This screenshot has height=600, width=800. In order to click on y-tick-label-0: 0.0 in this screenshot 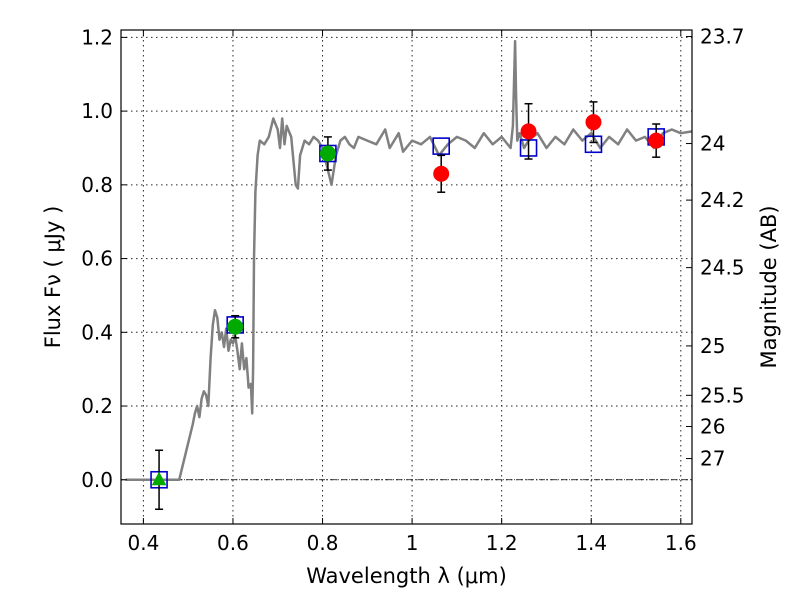, I will do `click(97, 480)`.